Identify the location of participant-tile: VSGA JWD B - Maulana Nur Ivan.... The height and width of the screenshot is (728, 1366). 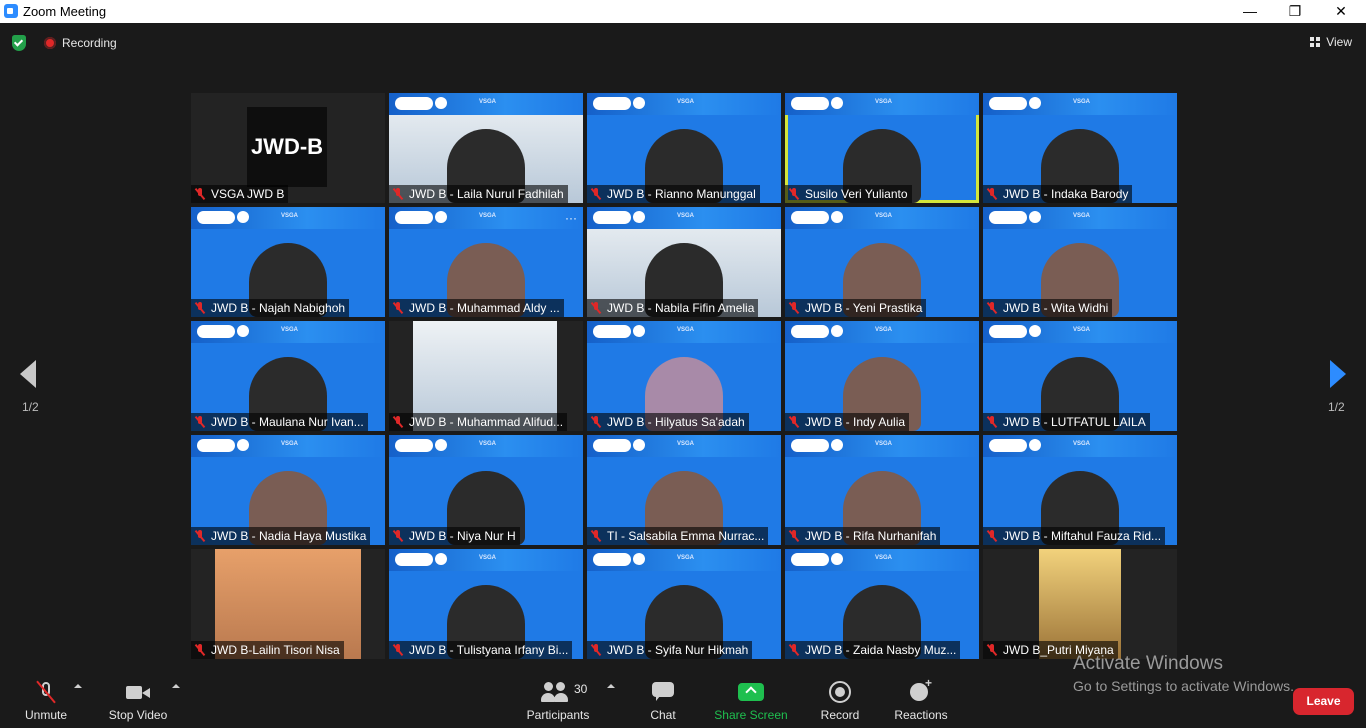
(288, 376).